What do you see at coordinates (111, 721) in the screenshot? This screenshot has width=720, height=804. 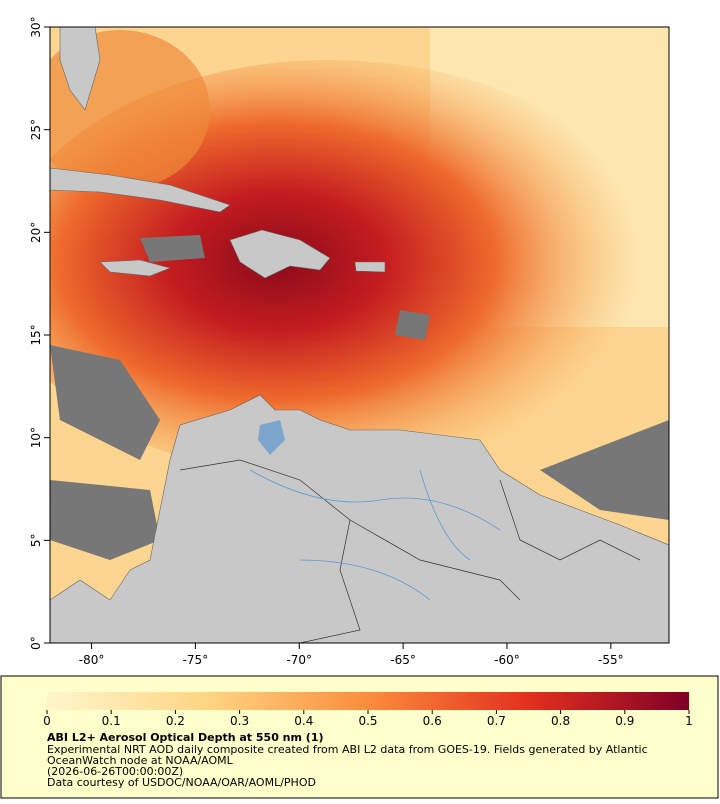 I see `colorbar-tick-label: 0.1` at bounding box center [111, 721].